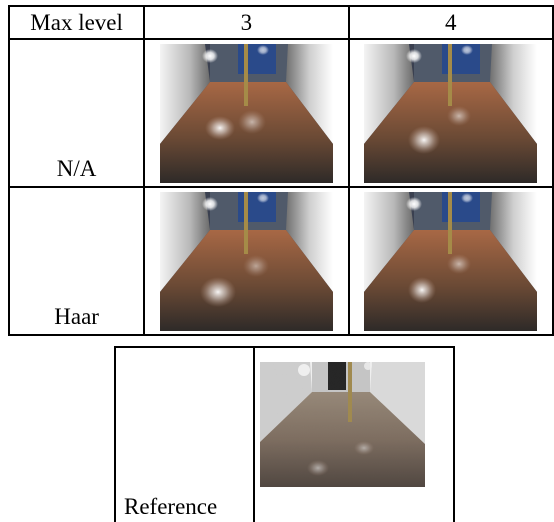 The width and height of the screenshot is (554, 522). What do you see at coordinates (76, 113) in the screenshot?
I see `row-label-na: N/A` at bounding box center [76, 113].